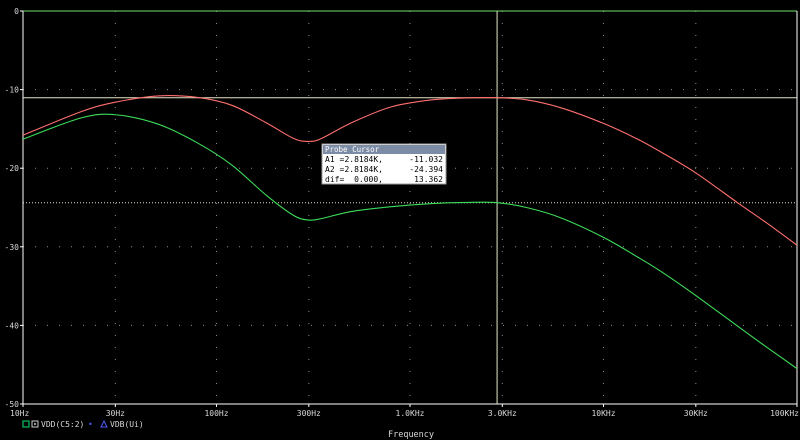  Describe the element at coordinates (384, 149) in the screenshot. I see `probe-panel-titlebar` at that location.